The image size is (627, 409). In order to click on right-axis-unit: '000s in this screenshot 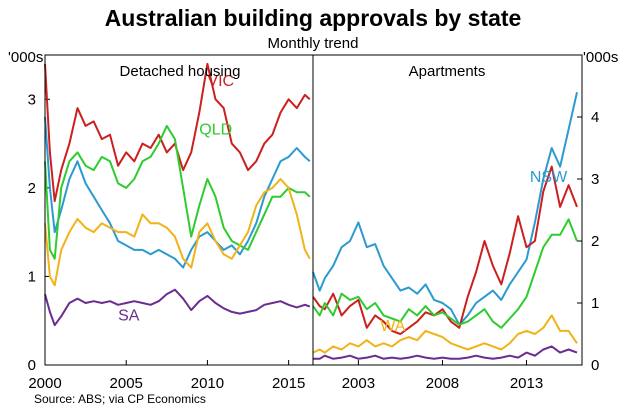, I will do `click(600, 57)`.